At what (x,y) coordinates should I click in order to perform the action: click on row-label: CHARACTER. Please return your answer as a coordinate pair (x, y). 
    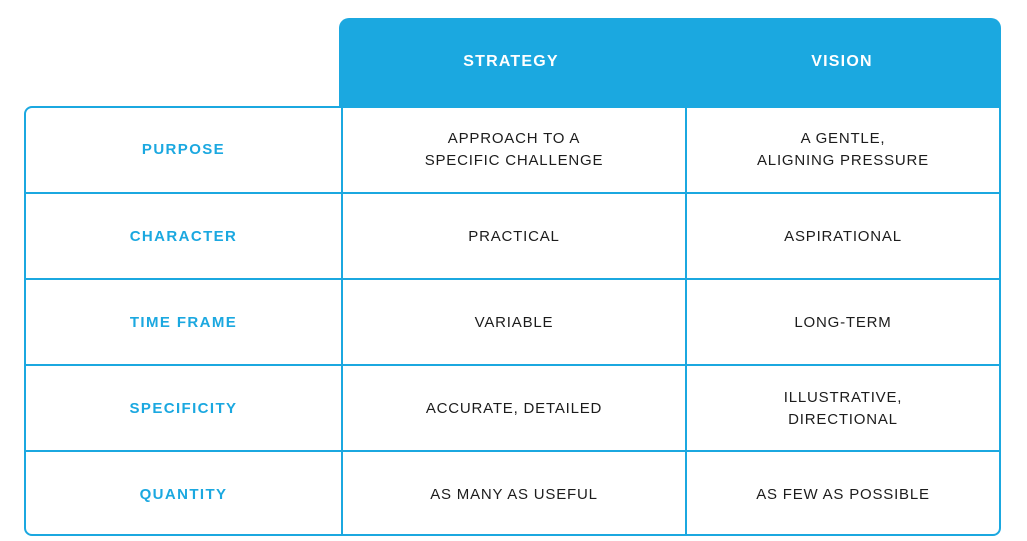
    Looking at the image, I should click on (183, 236).